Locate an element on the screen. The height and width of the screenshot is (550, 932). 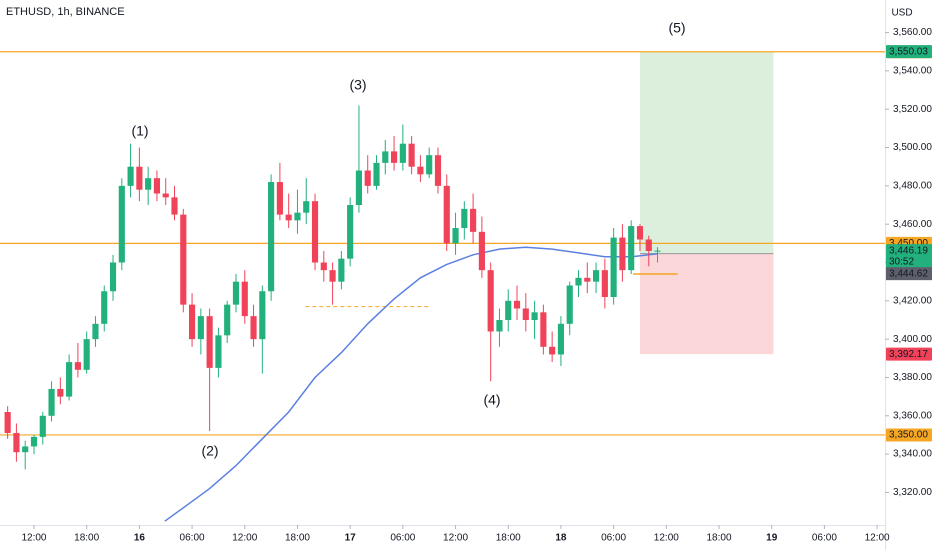
stop-tag-bg is located at coordinates (909, 354).